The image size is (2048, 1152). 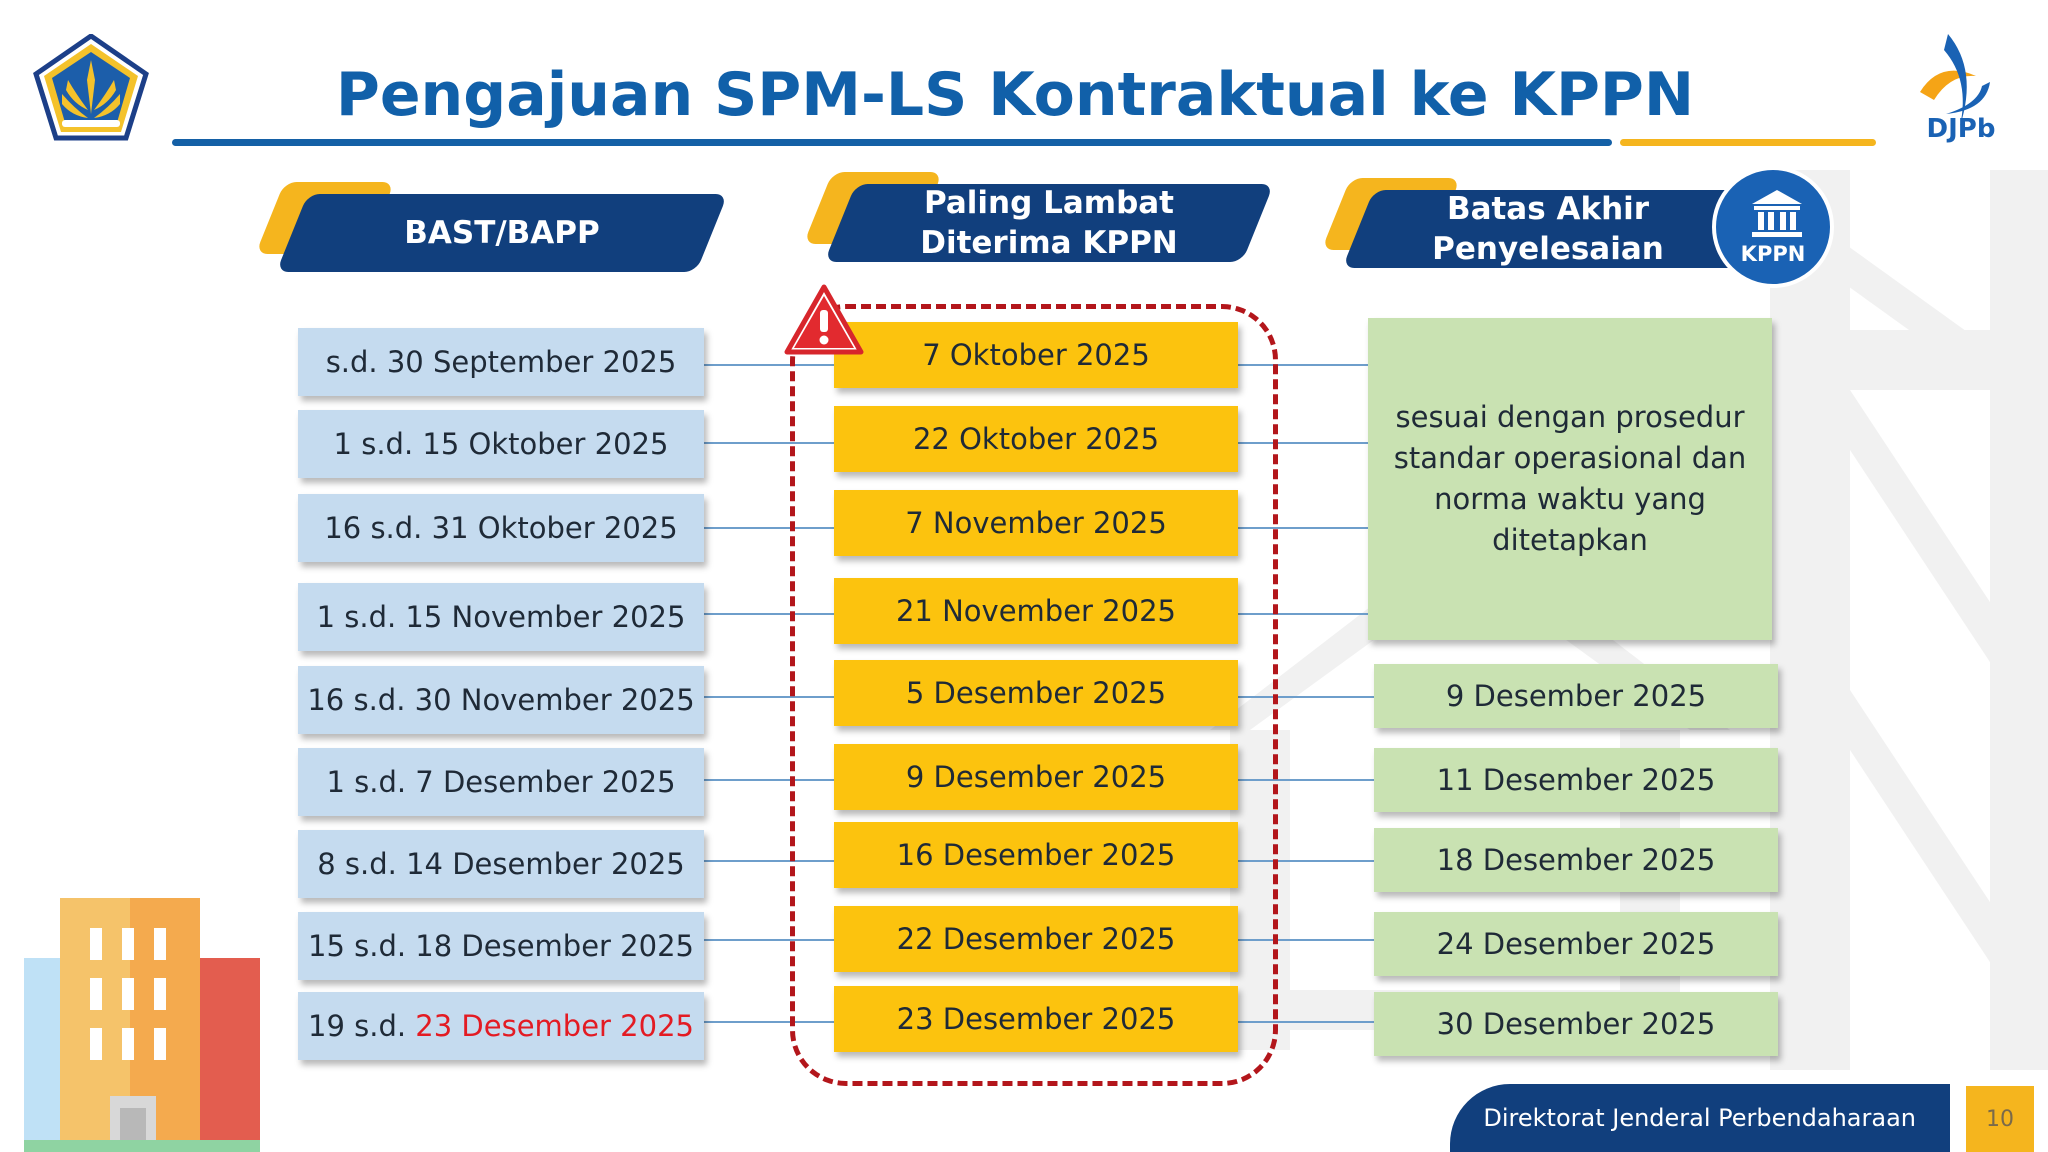 I want to click on warning-triangle-icon, so click(x=824, y=319).